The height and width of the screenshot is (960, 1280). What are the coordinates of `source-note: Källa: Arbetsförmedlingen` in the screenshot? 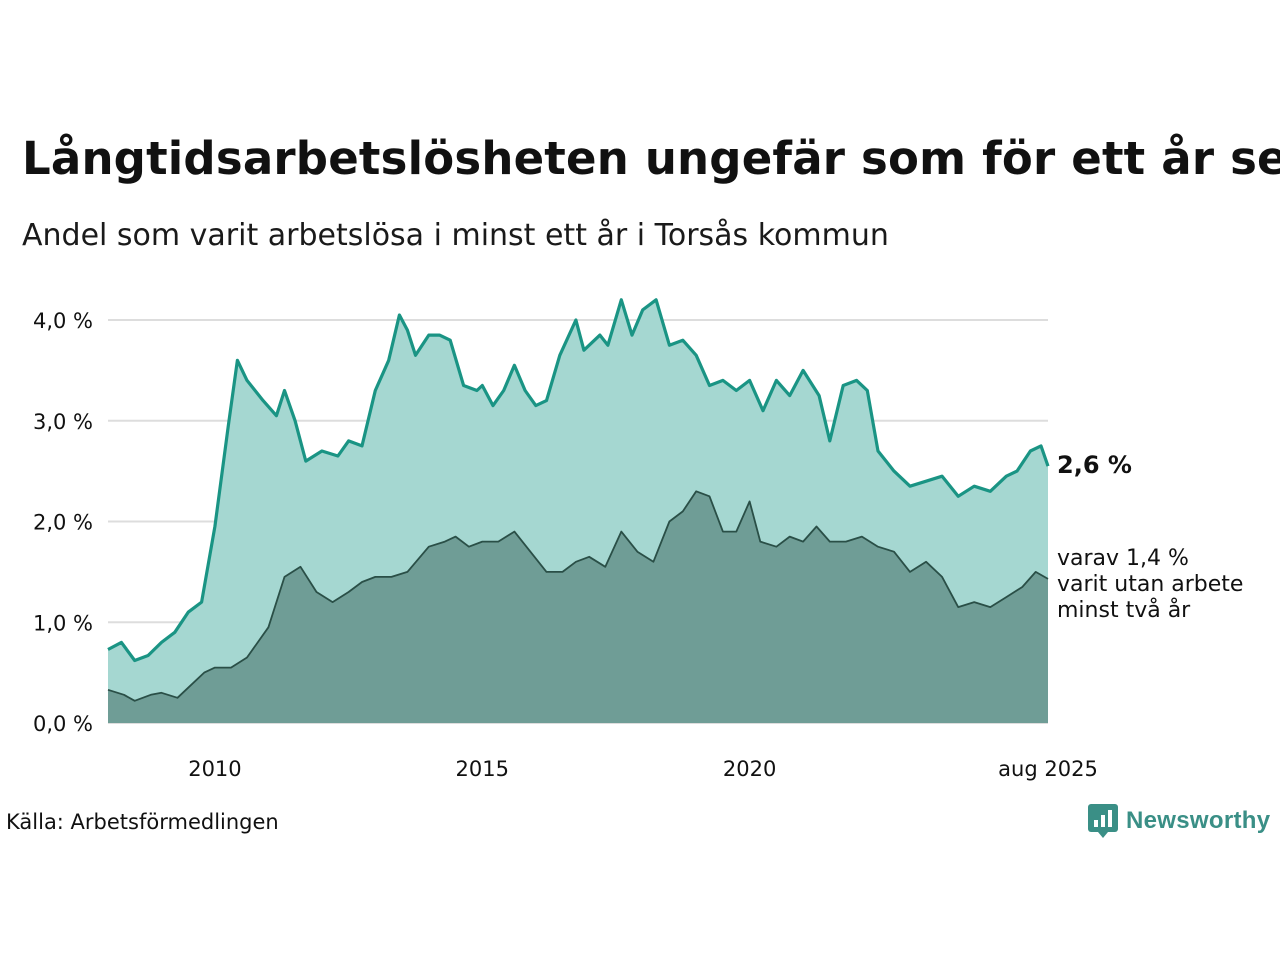 It's located at (142, 822).